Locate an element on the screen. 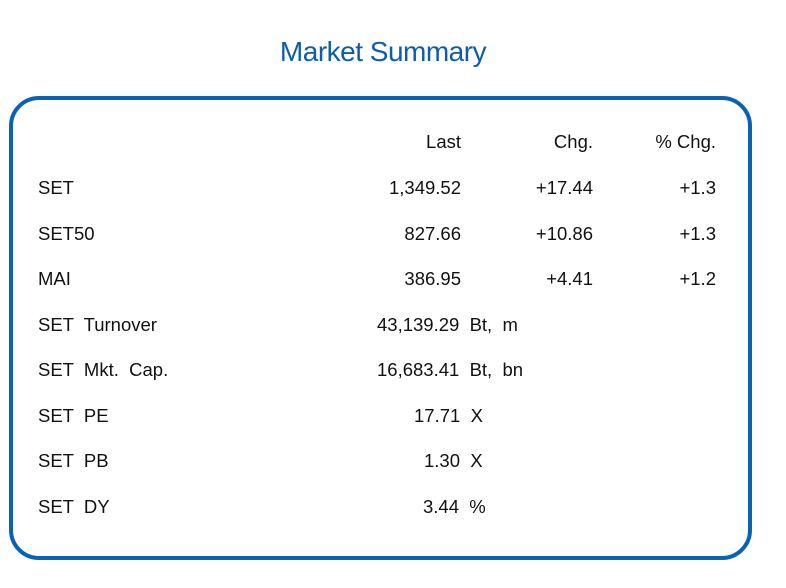 This screenshot has width=786, height=588. stat-name-mkt-cap: SET Mkt. Cap. is located at coordinates (103, 369).